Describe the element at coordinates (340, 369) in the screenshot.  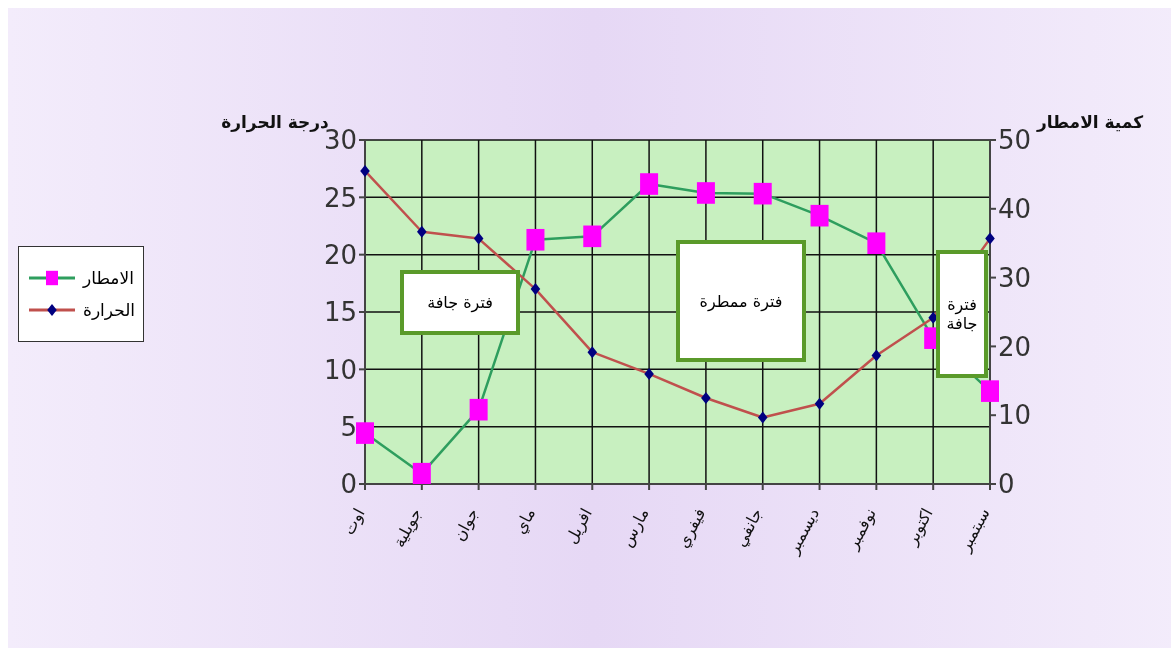
I see `y-tick-label: 10` at that location.